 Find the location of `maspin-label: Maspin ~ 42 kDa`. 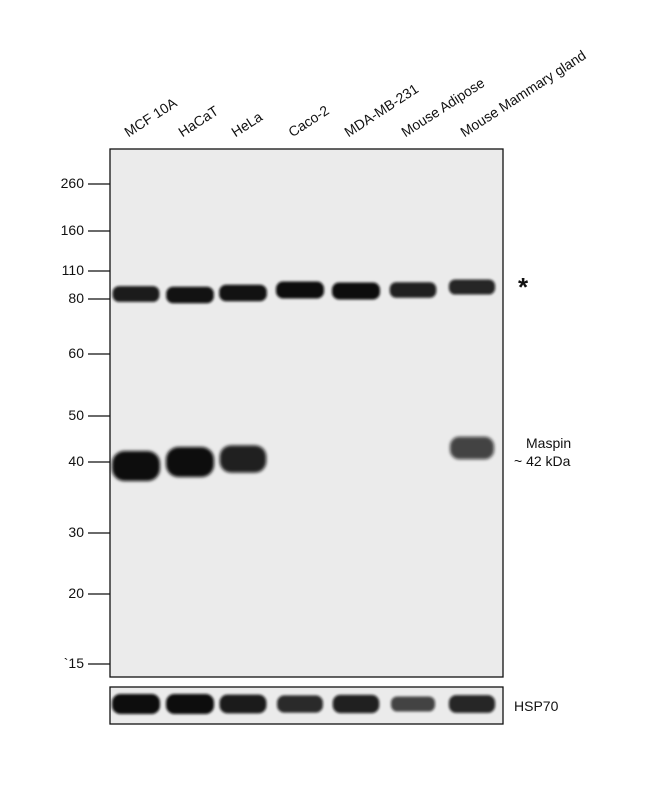

maspin-label: Maspin ~ 42 kDa is located at coordinates (542, 452).